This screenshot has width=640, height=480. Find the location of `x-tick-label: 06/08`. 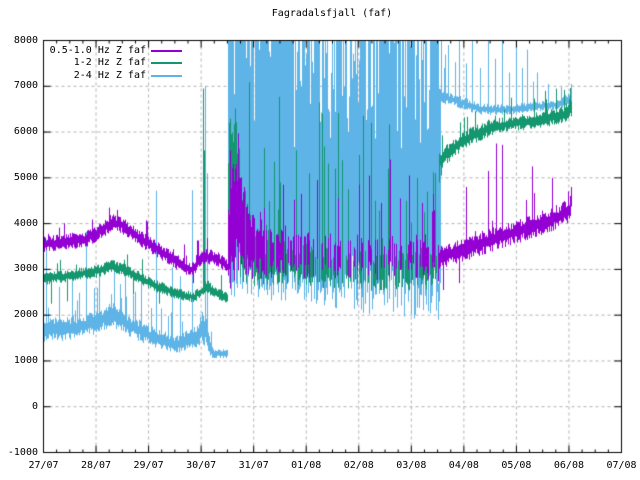

x-tick-label: 06/08 is located at coordinates (568, 465).